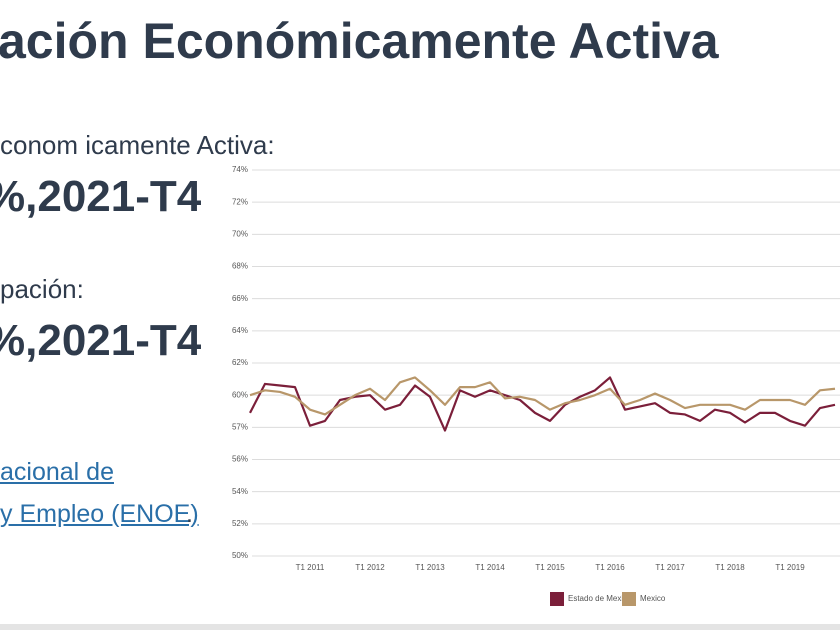  I want to click on y-tick-label: 50%, so click(240, 555).